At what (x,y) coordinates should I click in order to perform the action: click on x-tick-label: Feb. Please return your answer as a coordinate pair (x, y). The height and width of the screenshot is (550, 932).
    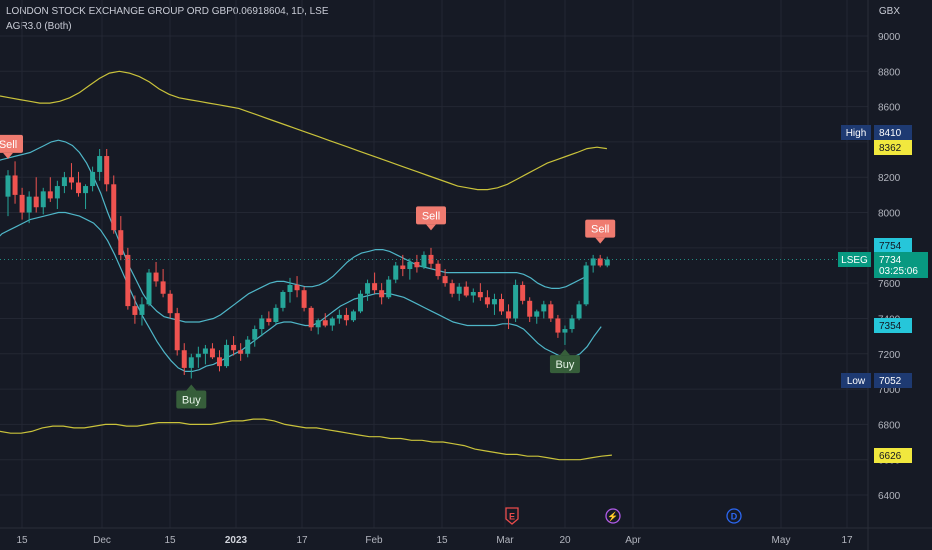
    Looking at the image, I should click on (374, 540).